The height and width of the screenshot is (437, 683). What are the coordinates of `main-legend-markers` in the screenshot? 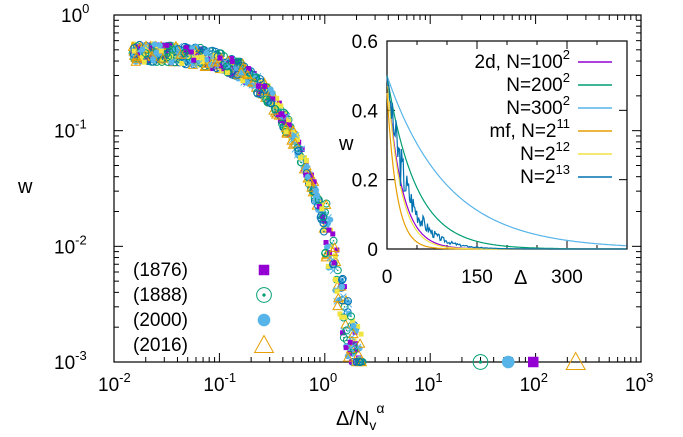 It's located at (264, 309).